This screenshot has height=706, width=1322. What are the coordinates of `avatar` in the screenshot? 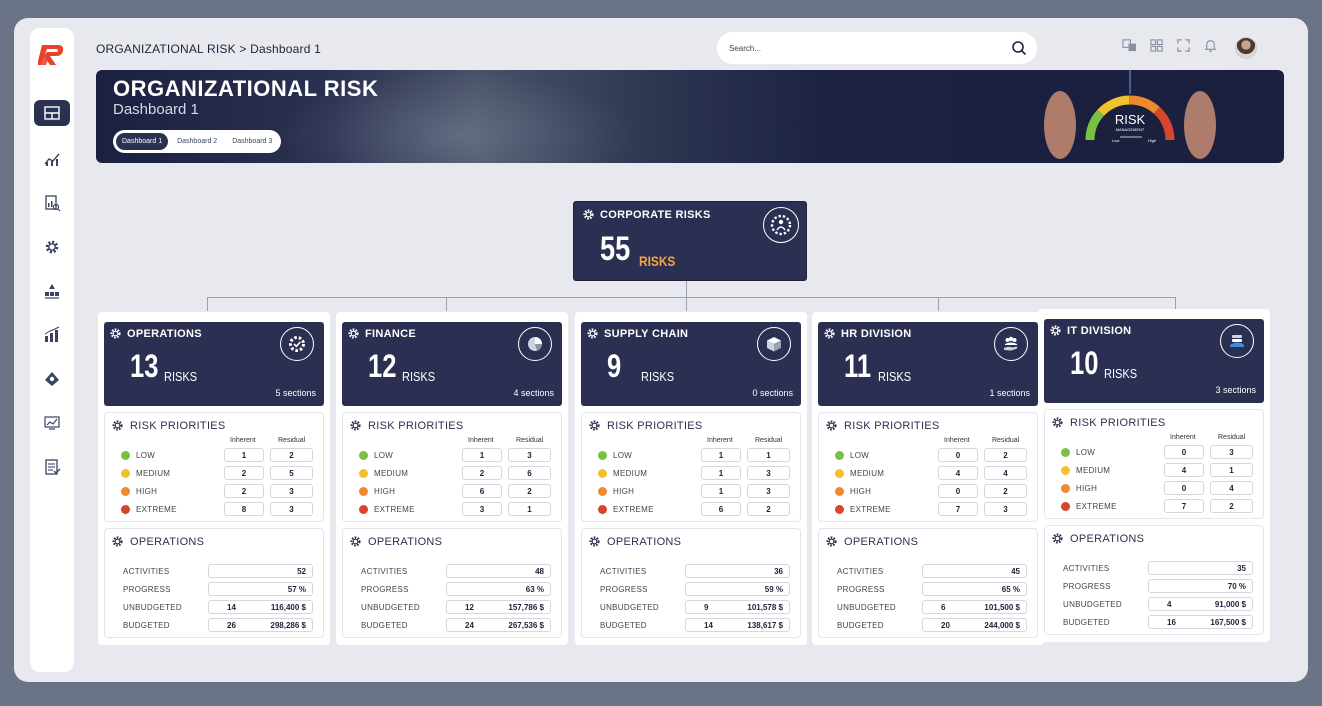 It's located at (1246, 48).